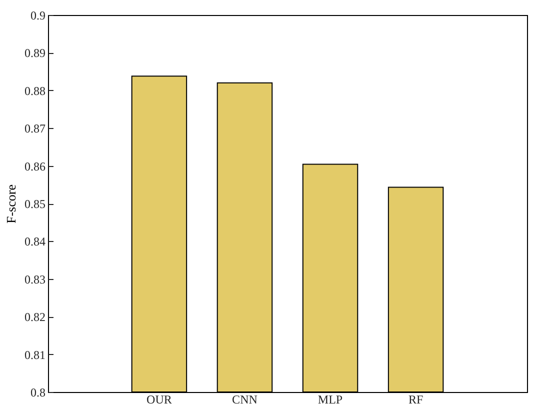 The width and height of the screenshot is (539, 419). Describe the element at coordinates (35, 166) in the screenshot. I see `y-tick-label: 0.86` at that location.